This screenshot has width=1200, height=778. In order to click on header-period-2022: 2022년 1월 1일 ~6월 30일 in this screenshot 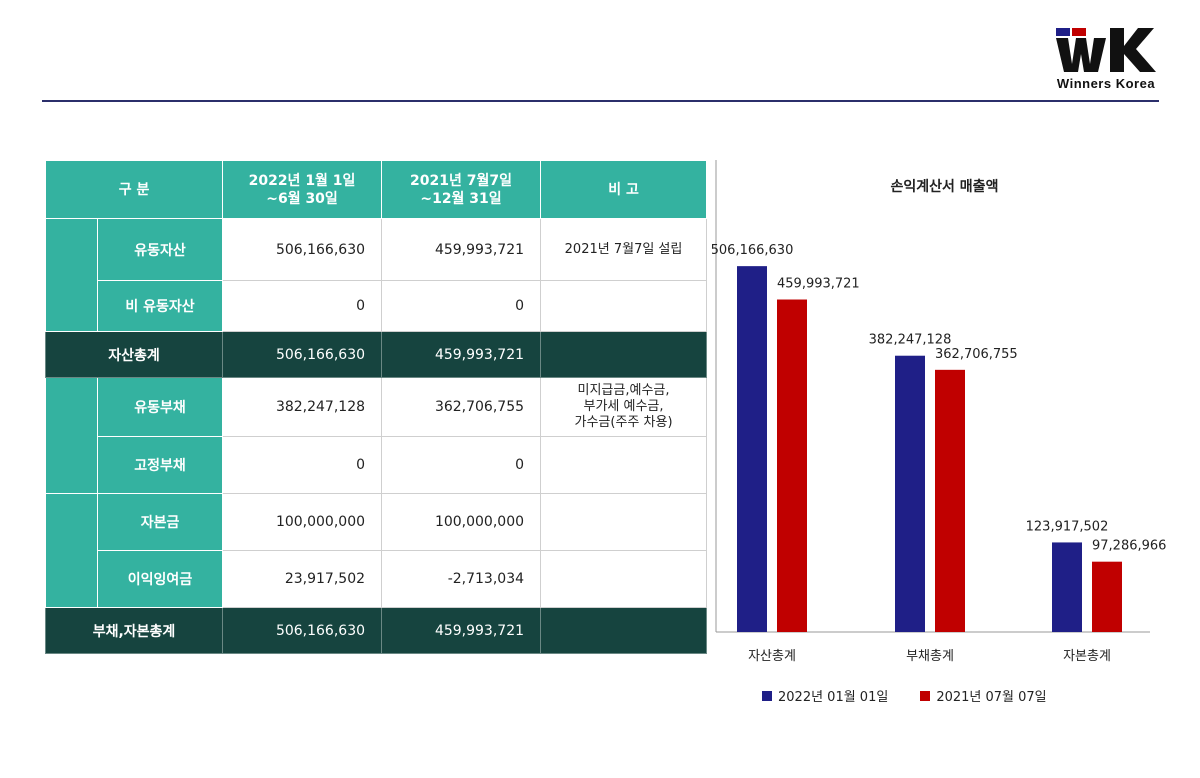, I will do `click(302, 189)`.